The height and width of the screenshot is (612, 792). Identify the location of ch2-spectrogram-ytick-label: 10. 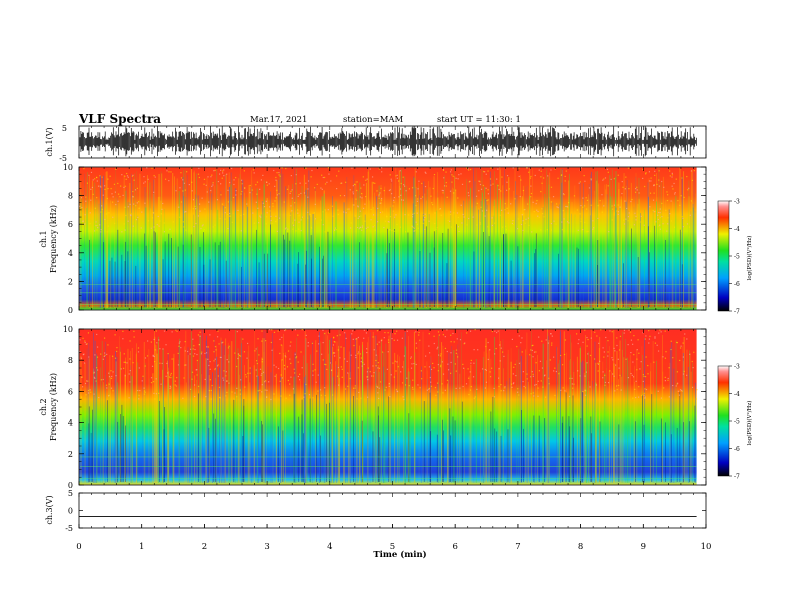
(68, 329).